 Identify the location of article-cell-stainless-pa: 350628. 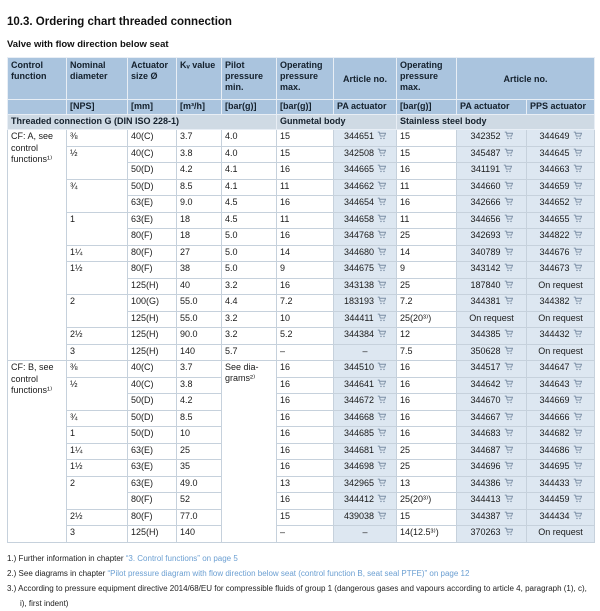
(491, 352).